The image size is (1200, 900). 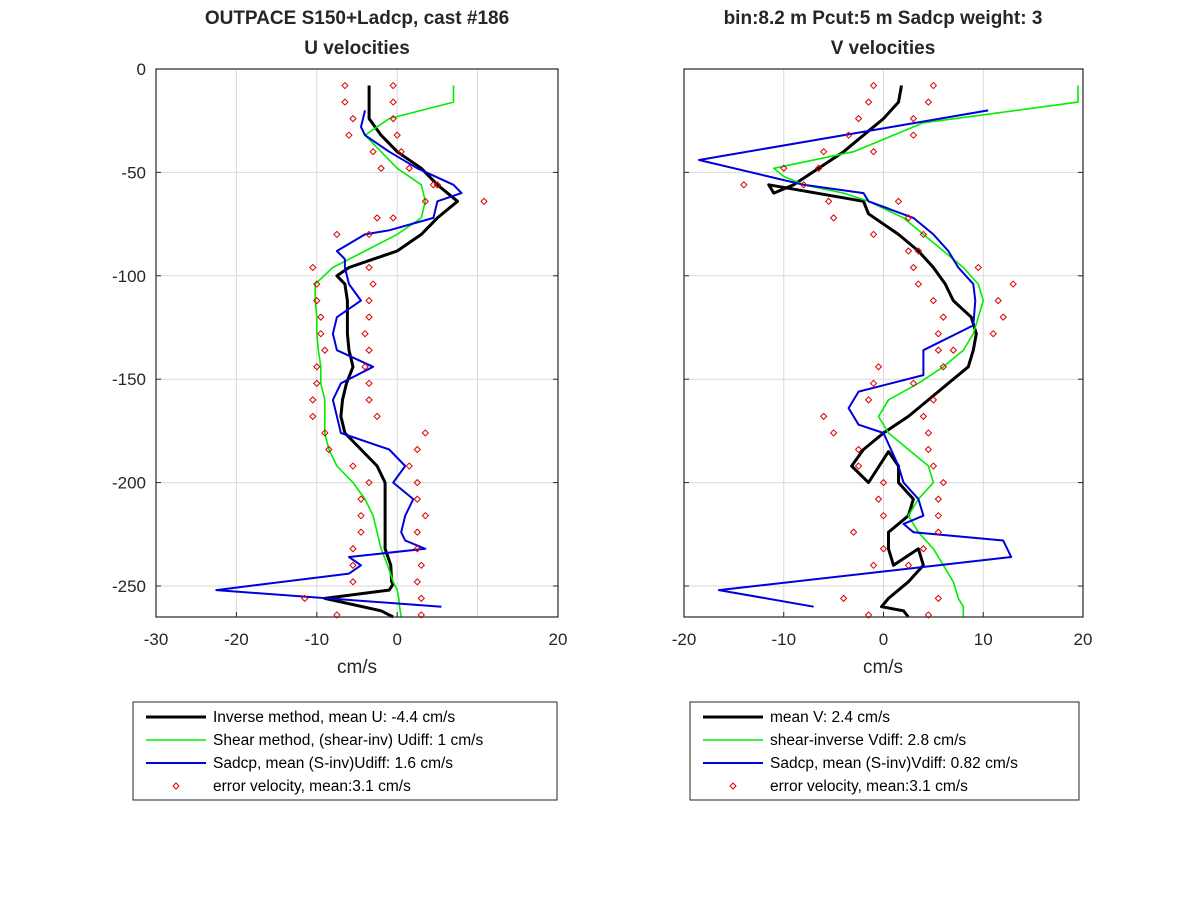 What do you see at coordinates (333, 763) in the screenshot?
I see `u-legend-label-sadcp: Sadcp, mean (S-inv)Udiff: 1.6 cm/s` at bounding box center [333, 763].